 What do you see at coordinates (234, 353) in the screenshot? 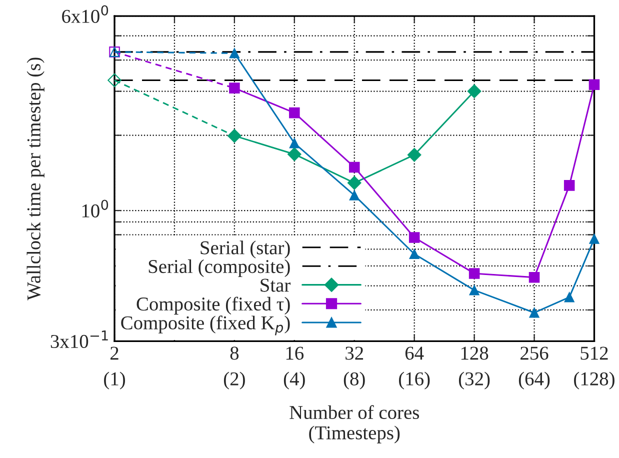
I see `x-tick-label: 8` at bounding box center [234, 353].